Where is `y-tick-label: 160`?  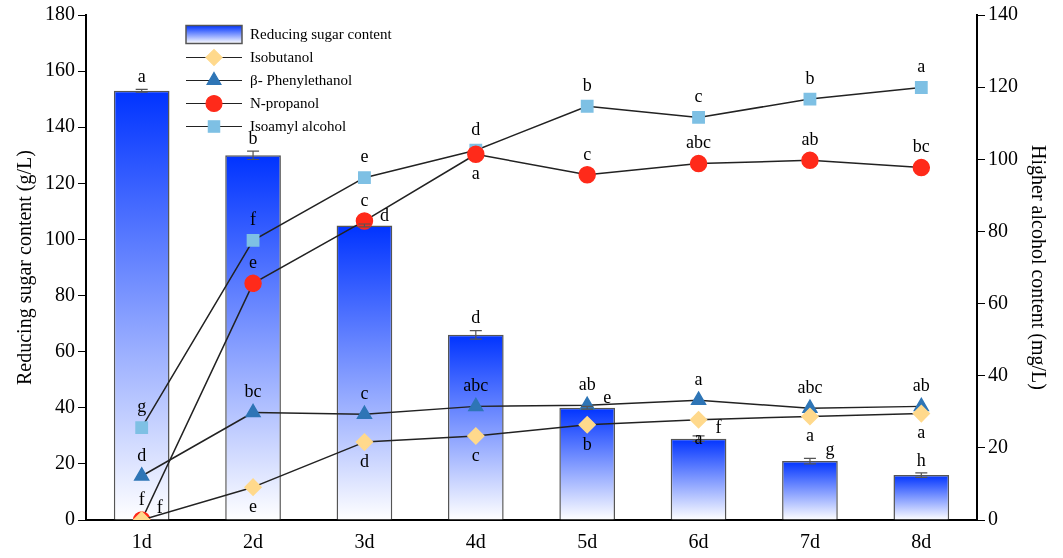
y-tick-label: 160 is located at coordinates (60, 69).